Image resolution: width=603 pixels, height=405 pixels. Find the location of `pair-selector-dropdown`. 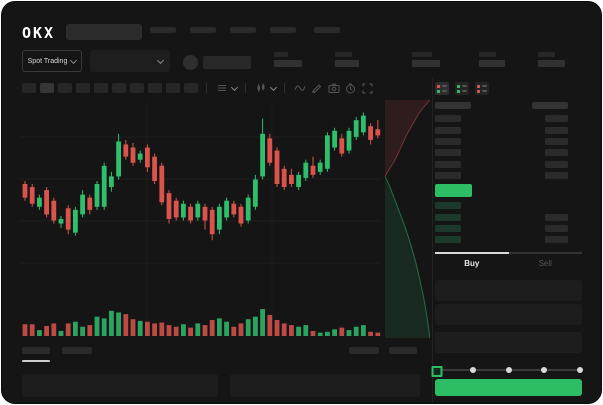

pair-selector-dropdown is located at coordinates (130, 61).